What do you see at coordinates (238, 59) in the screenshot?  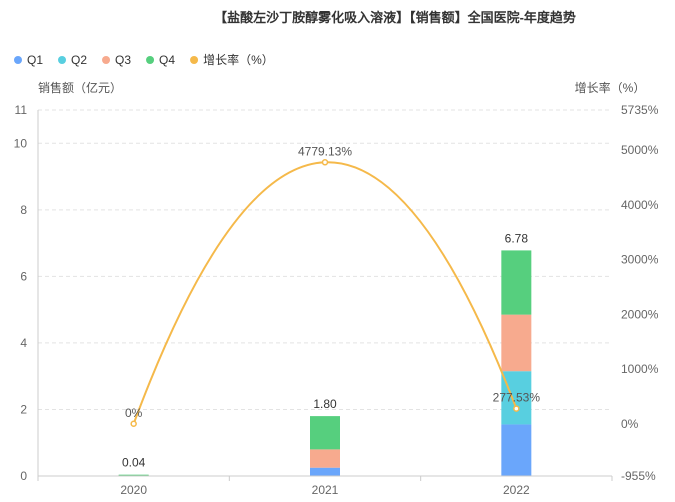 I see `legend-label: 增长率（%）` at bounding box center [238, 59].